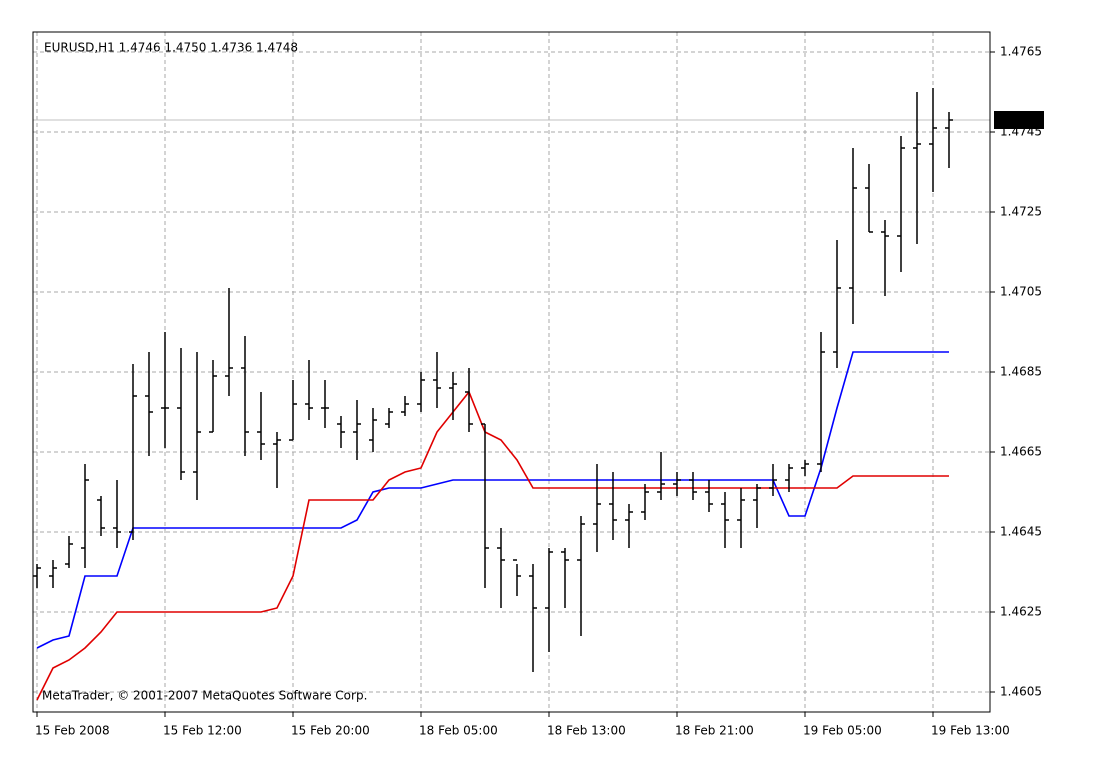 This screenshot has height=762, width=1106. I want to click on x-tick-label: 19 Feb 05:00, so click(842, 731).